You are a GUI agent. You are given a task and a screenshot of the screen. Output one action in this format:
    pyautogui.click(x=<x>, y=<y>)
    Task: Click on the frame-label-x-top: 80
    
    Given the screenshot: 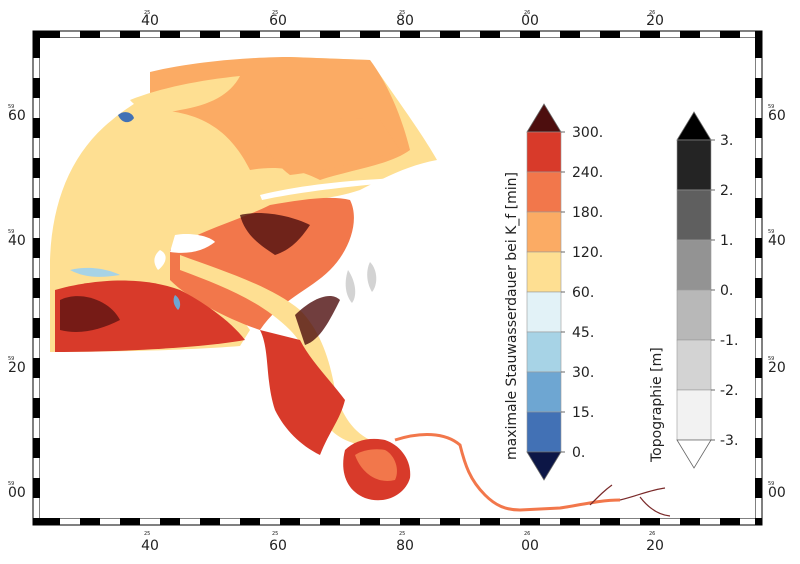 What is the action you would take?
    pyautogui.click(x=405, y=21)
    